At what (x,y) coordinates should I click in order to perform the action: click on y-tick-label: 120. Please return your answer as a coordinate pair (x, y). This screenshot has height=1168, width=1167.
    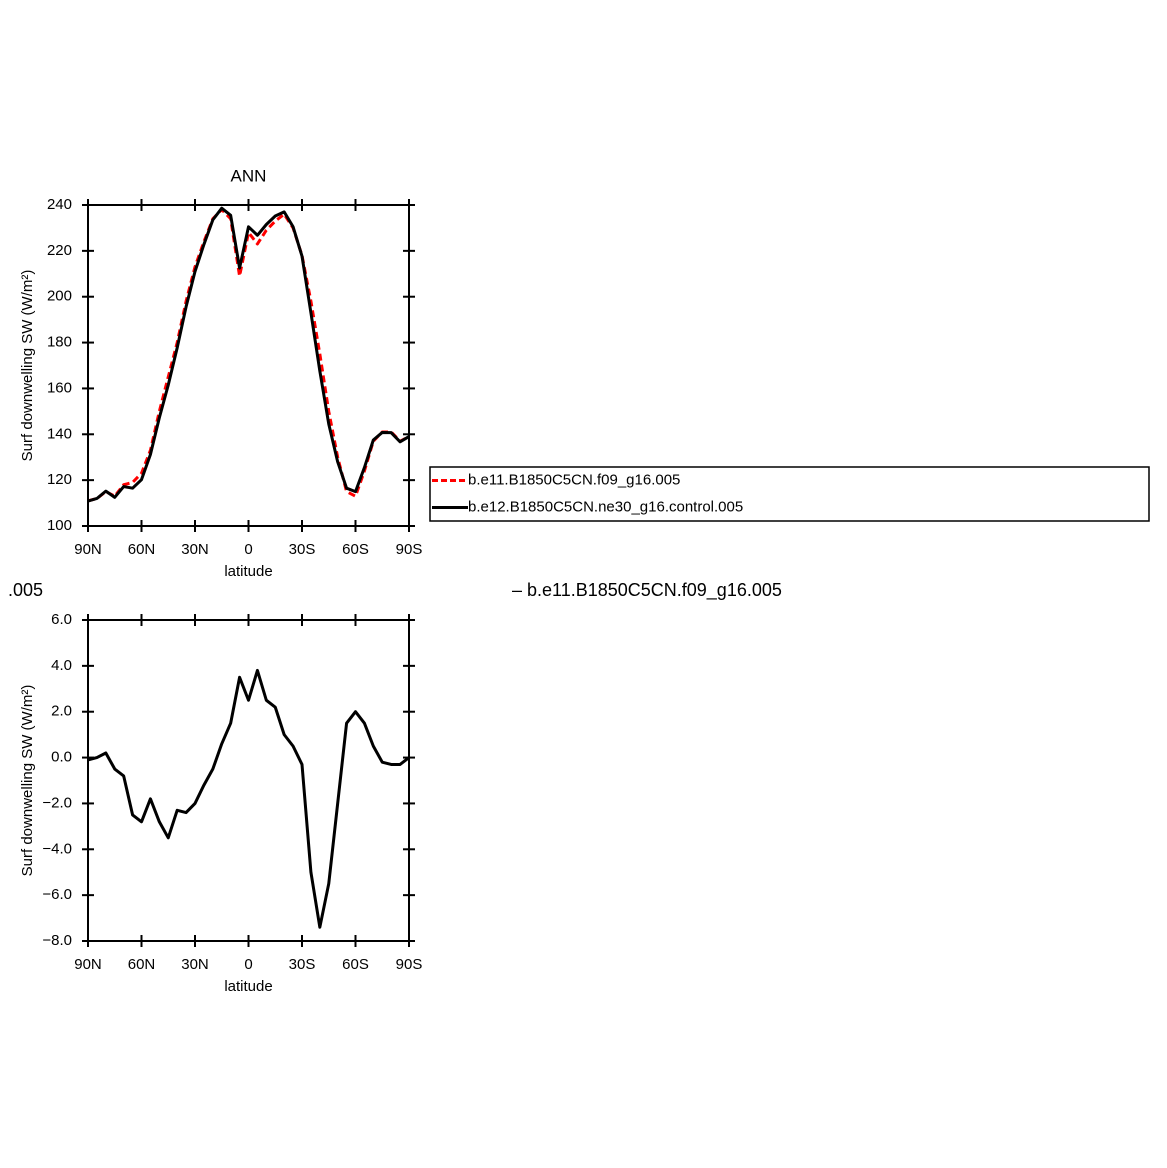
    Looking at the image, I should click on (59, 479).